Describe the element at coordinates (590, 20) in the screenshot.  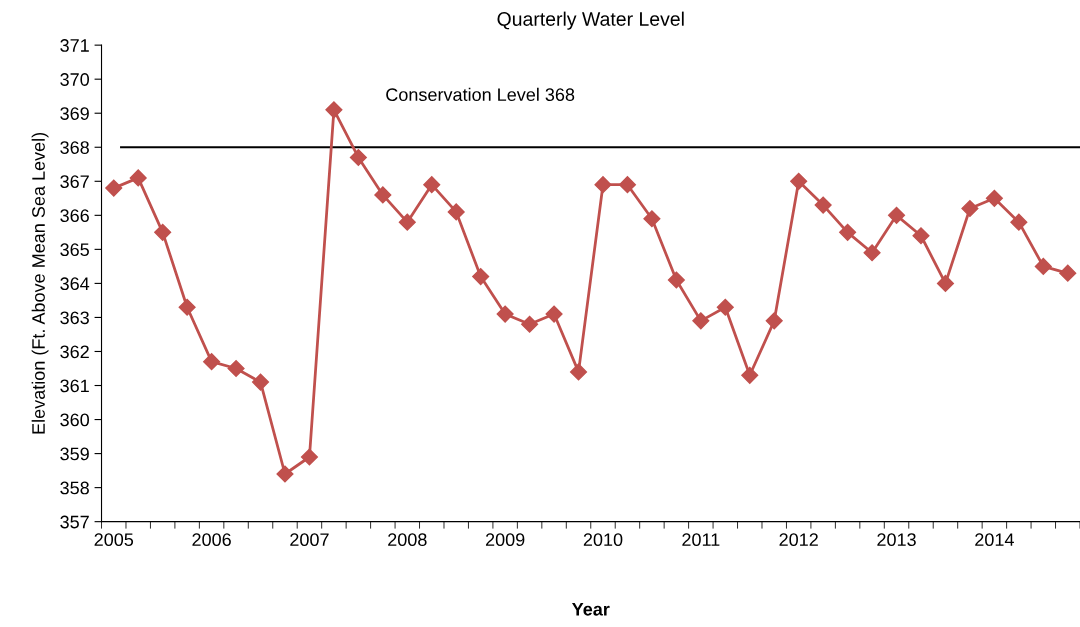
I see `chart-title: Quarterly Water Level` at that location.